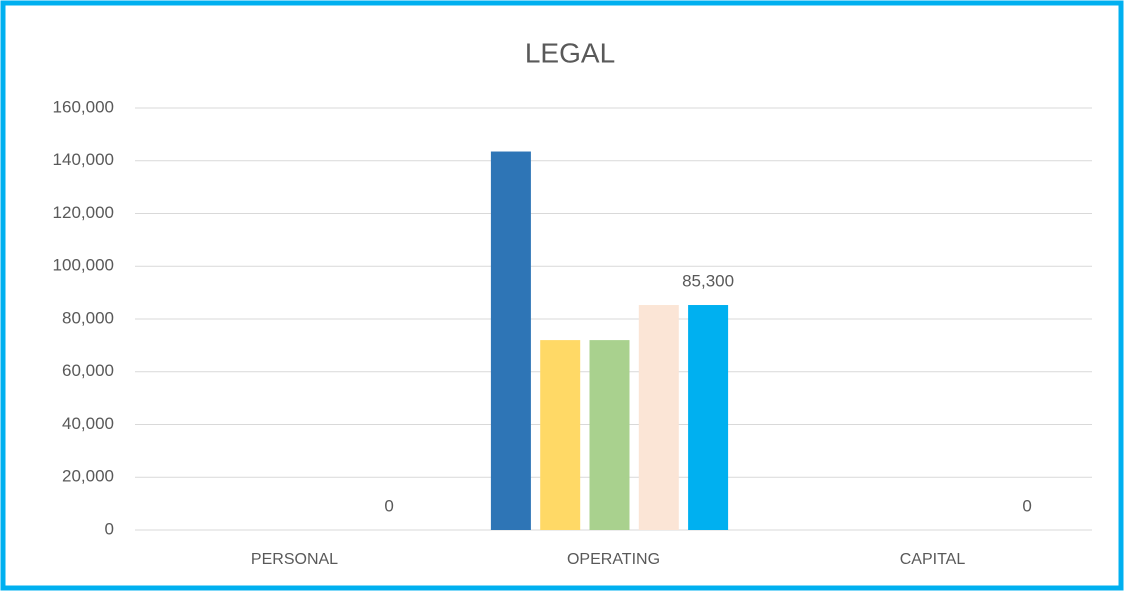  Describe the element at coordinates (570, 52) in the screenshot. I see `chart-title: LEGAL` at that location.